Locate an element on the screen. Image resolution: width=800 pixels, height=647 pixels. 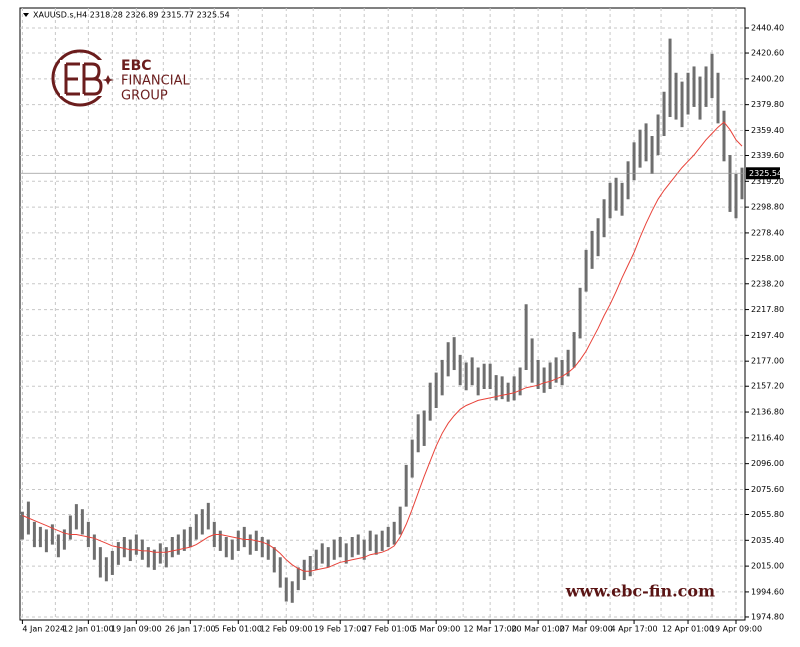
y-tick-label: 2359.40 is located at coordinates (767, 130).